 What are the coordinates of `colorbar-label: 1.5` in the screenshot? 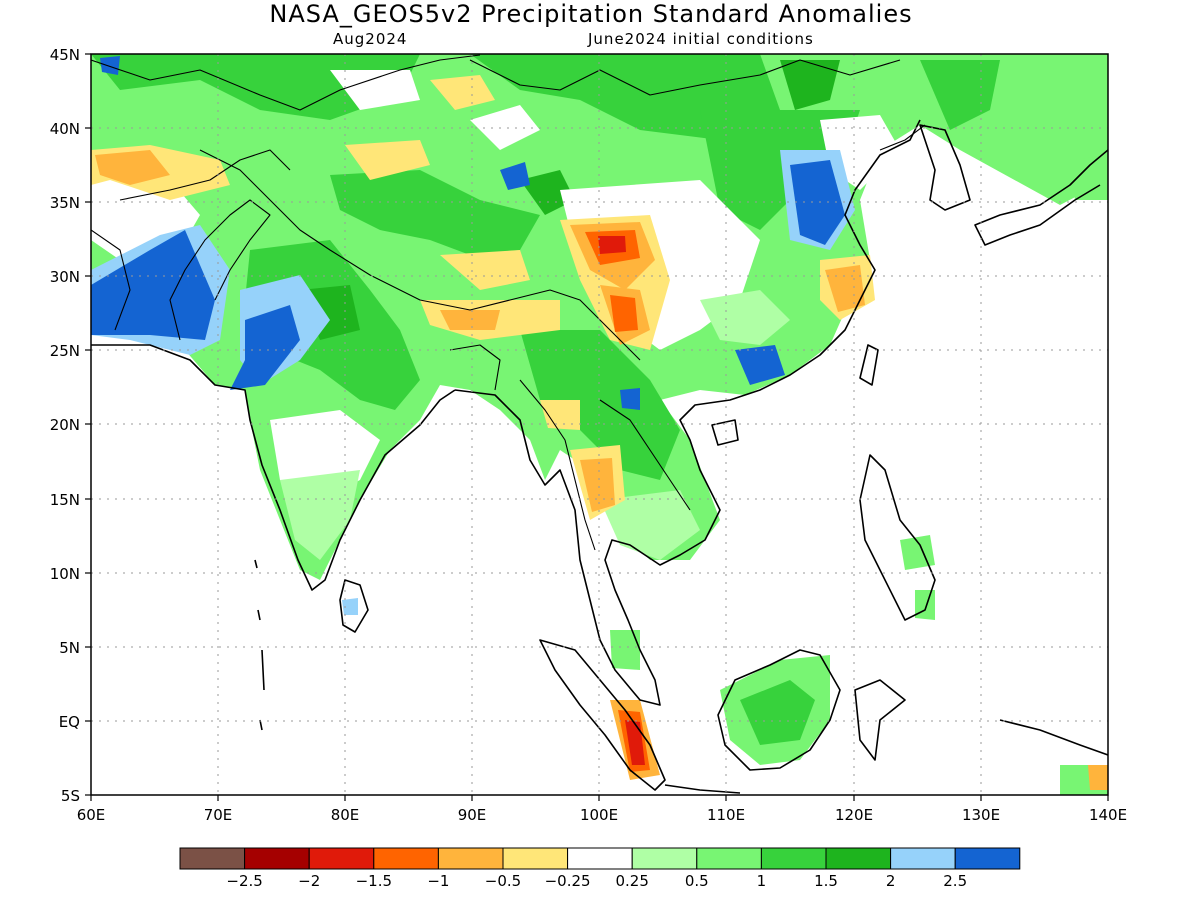 It's located at (826, 881).